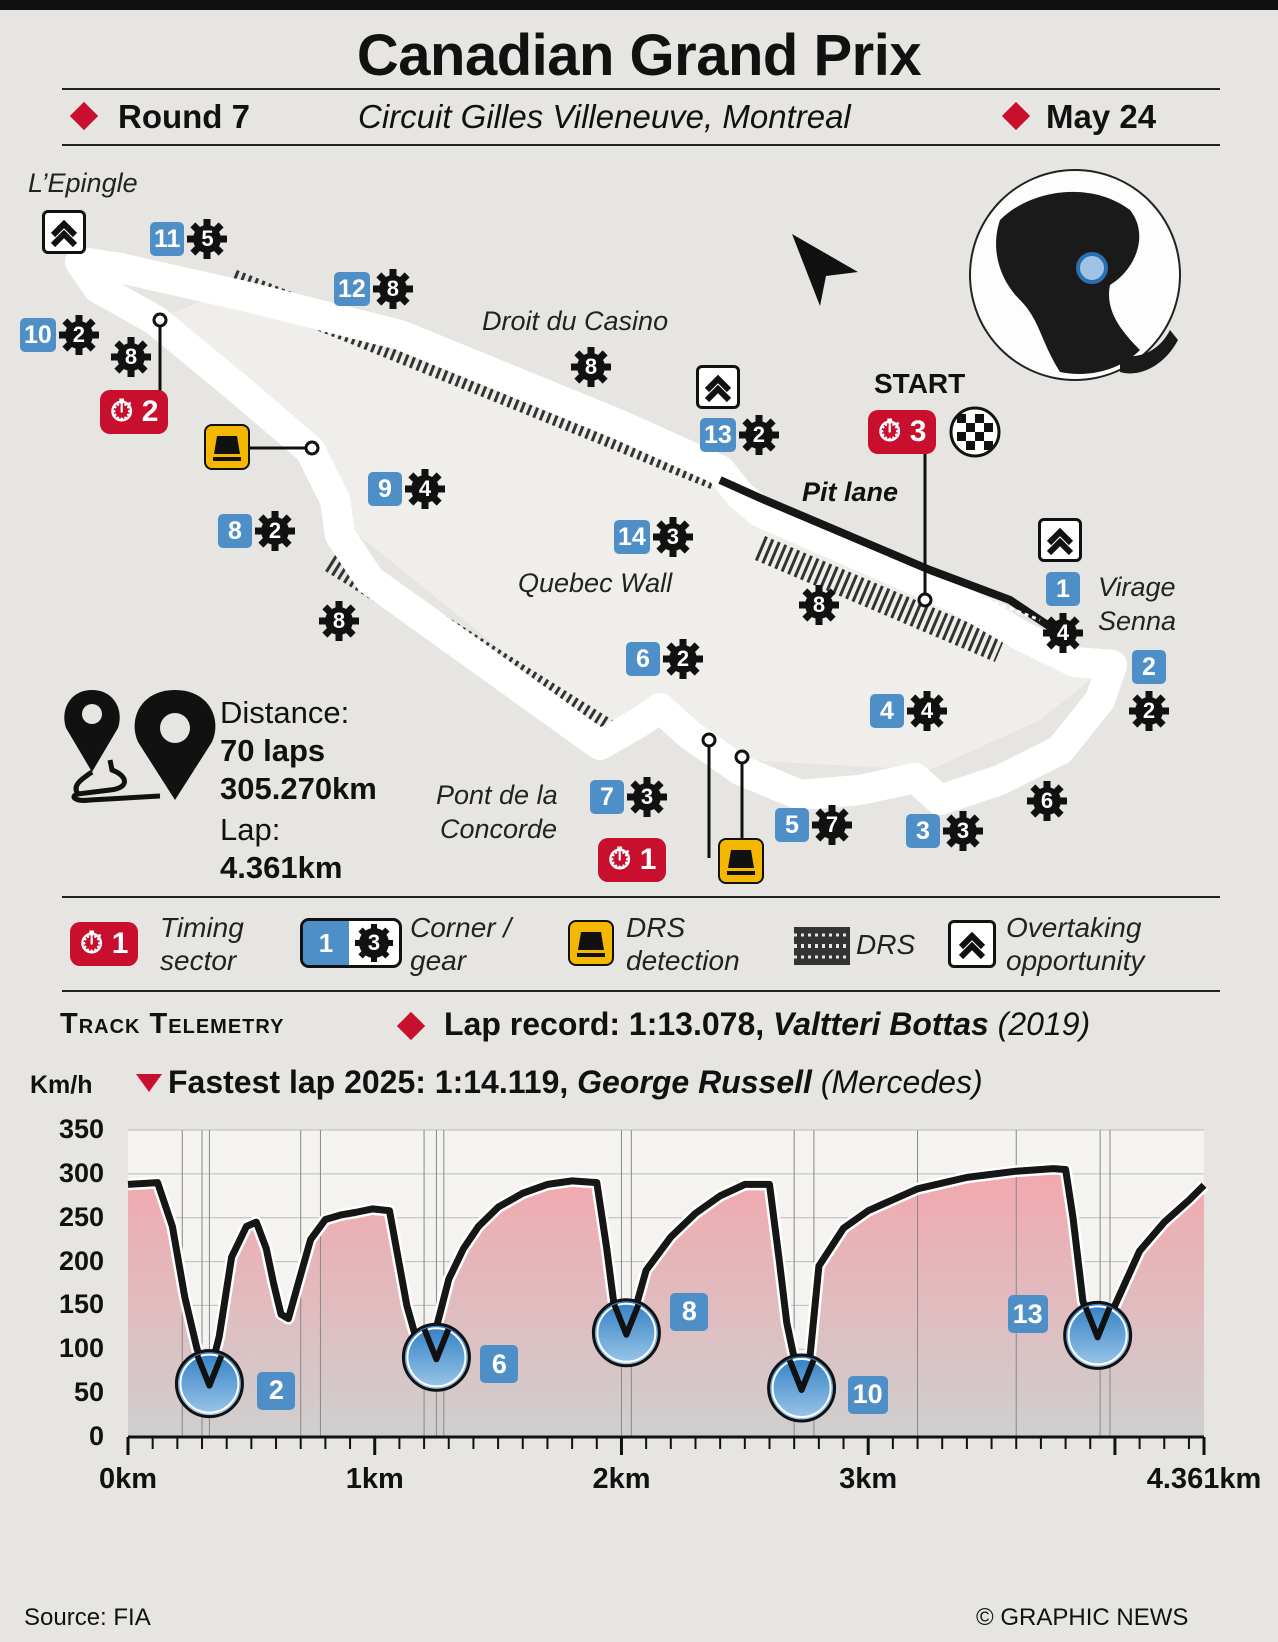  What do you see at coordinates (1016, 116) in the screenshot?
I see `date-diamond-icon` at bounding box center [1016, 116].